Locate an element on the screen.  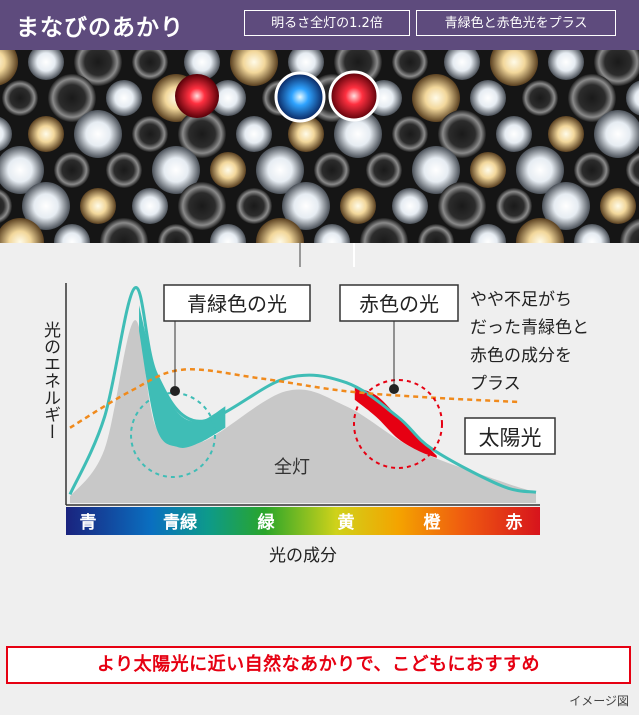
red-dot is located at coordinates (394, 389).